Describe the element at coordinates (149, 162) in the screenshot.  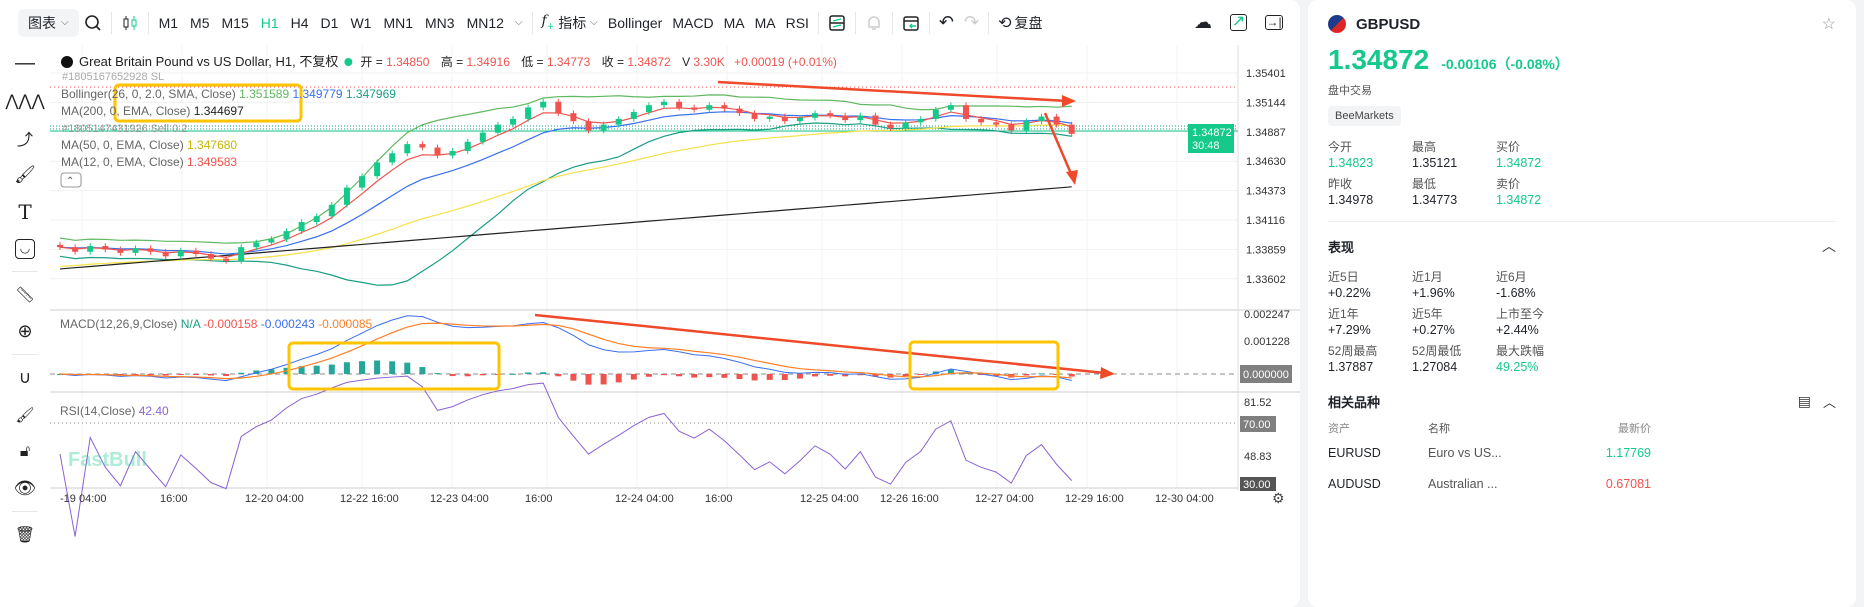
I see `ma12-legend: MA(12, 0, EMA, Close) 1.349583` at that location.